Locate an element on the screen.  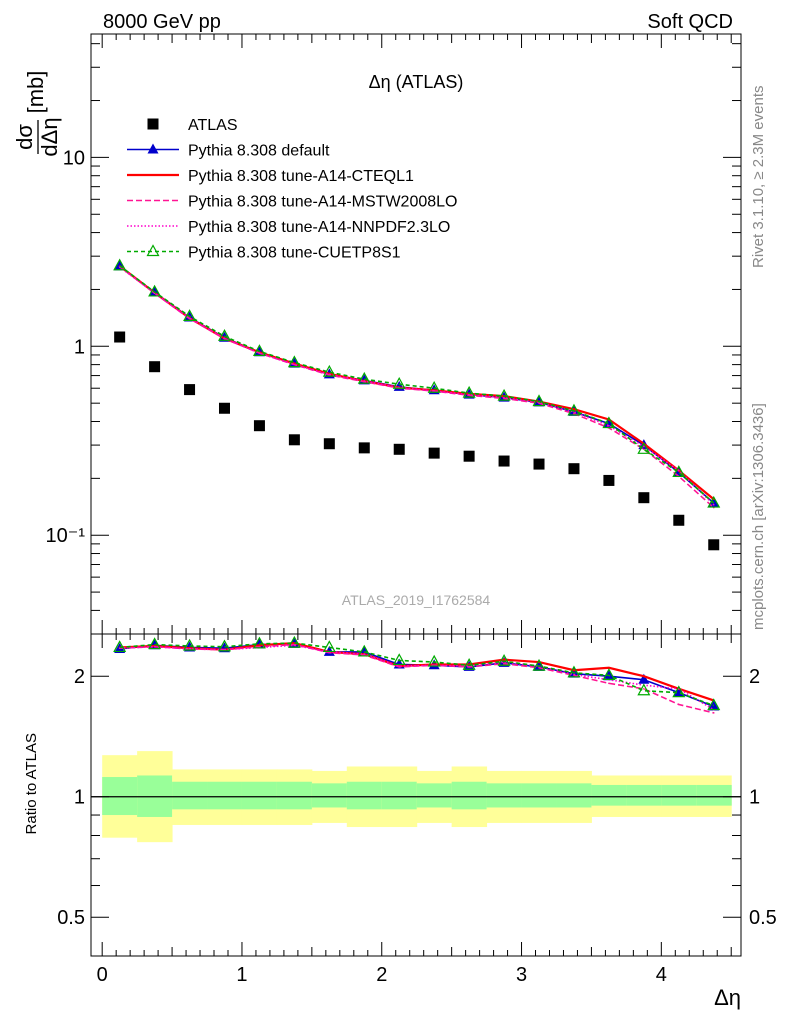
legend-label: Pythia 8.308 tune-A14-CTEQL1 is located at coordinates (301, 176).